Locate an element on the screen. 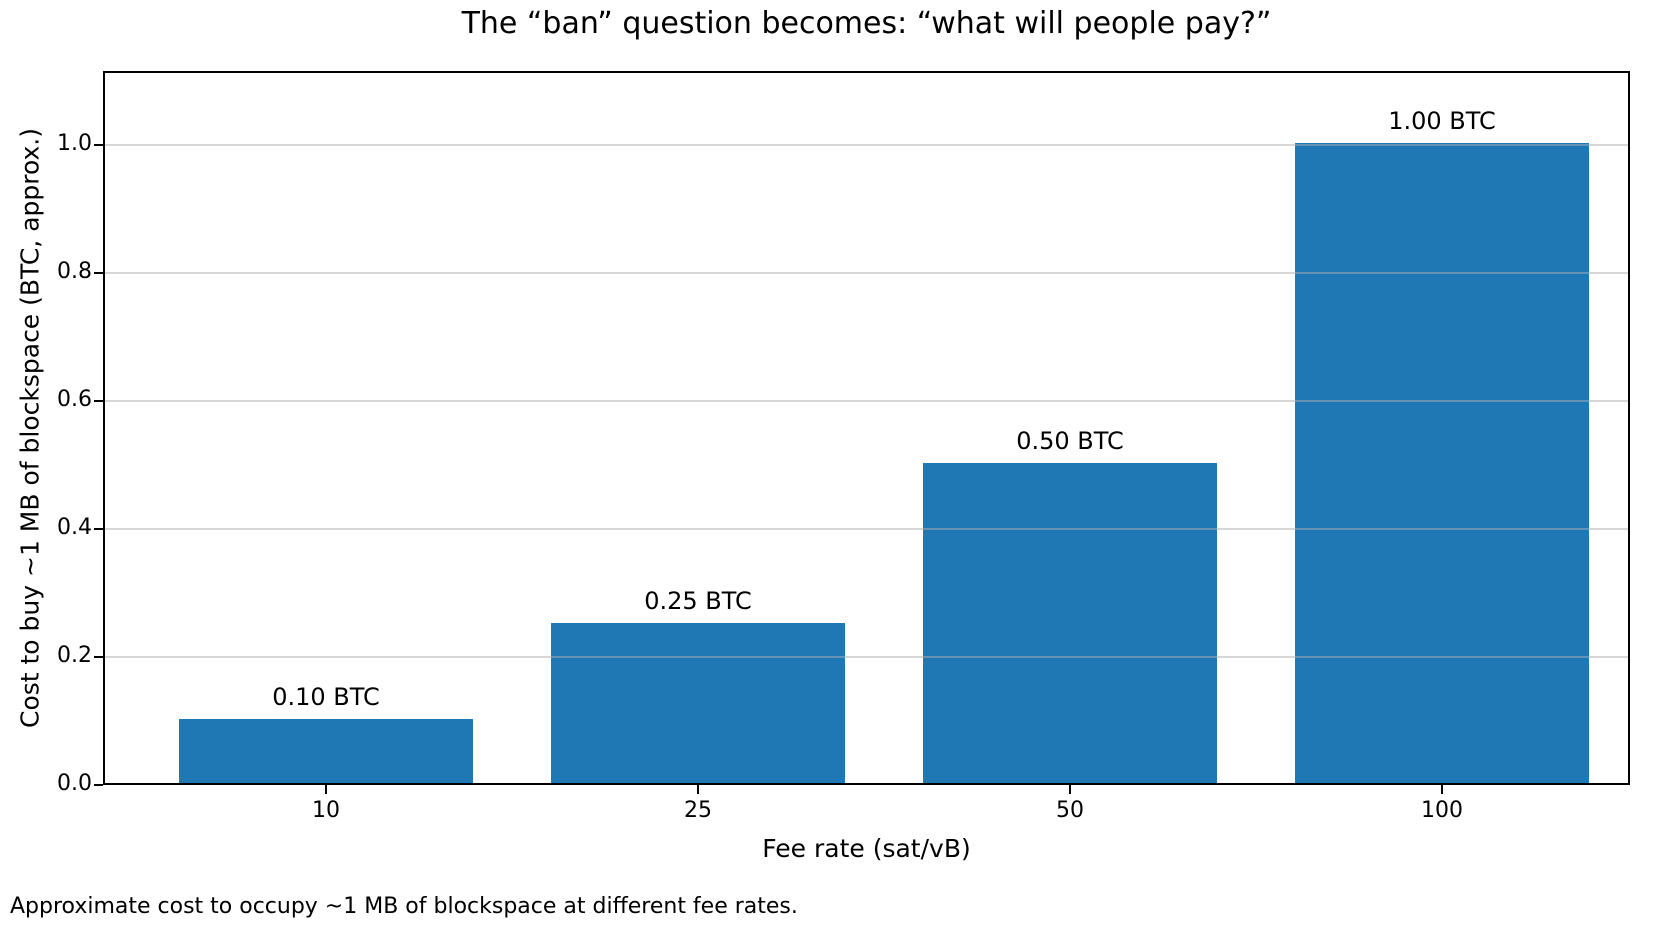  y-tick-label: 0.6 is located at coordinates (74, 399).